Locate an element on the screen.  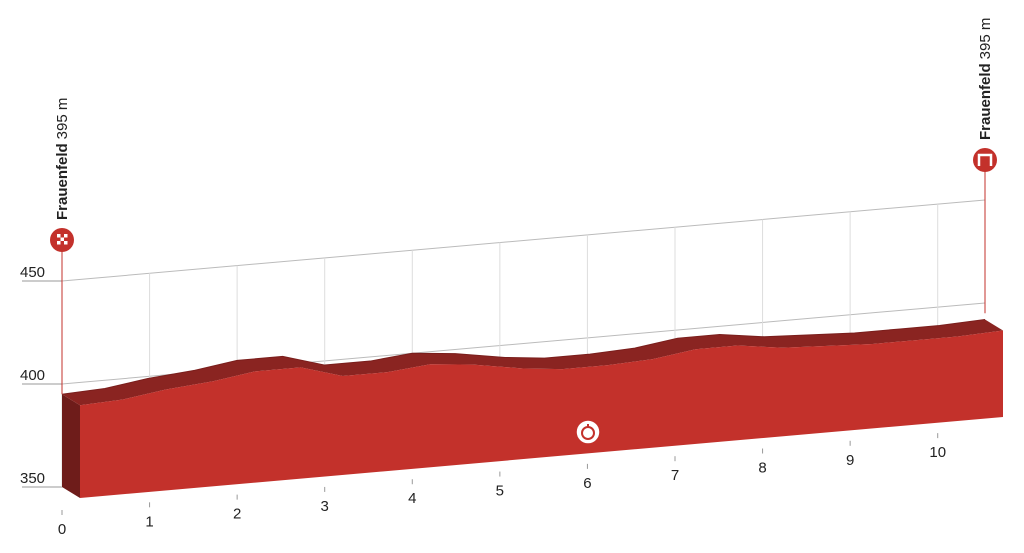
x-tick-label: 10 is located at coordinates (937, 452).